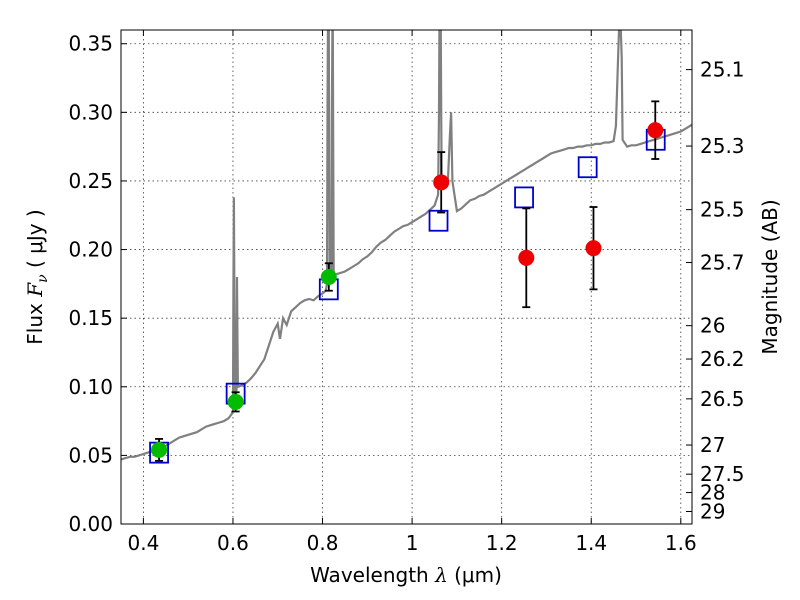 The width and height of the screenshot is (800, 600). What do you see at coordinates (143, 543) in the screenshot?
I see `x-tick-label: 0.4` at bounding box center [143, 543].